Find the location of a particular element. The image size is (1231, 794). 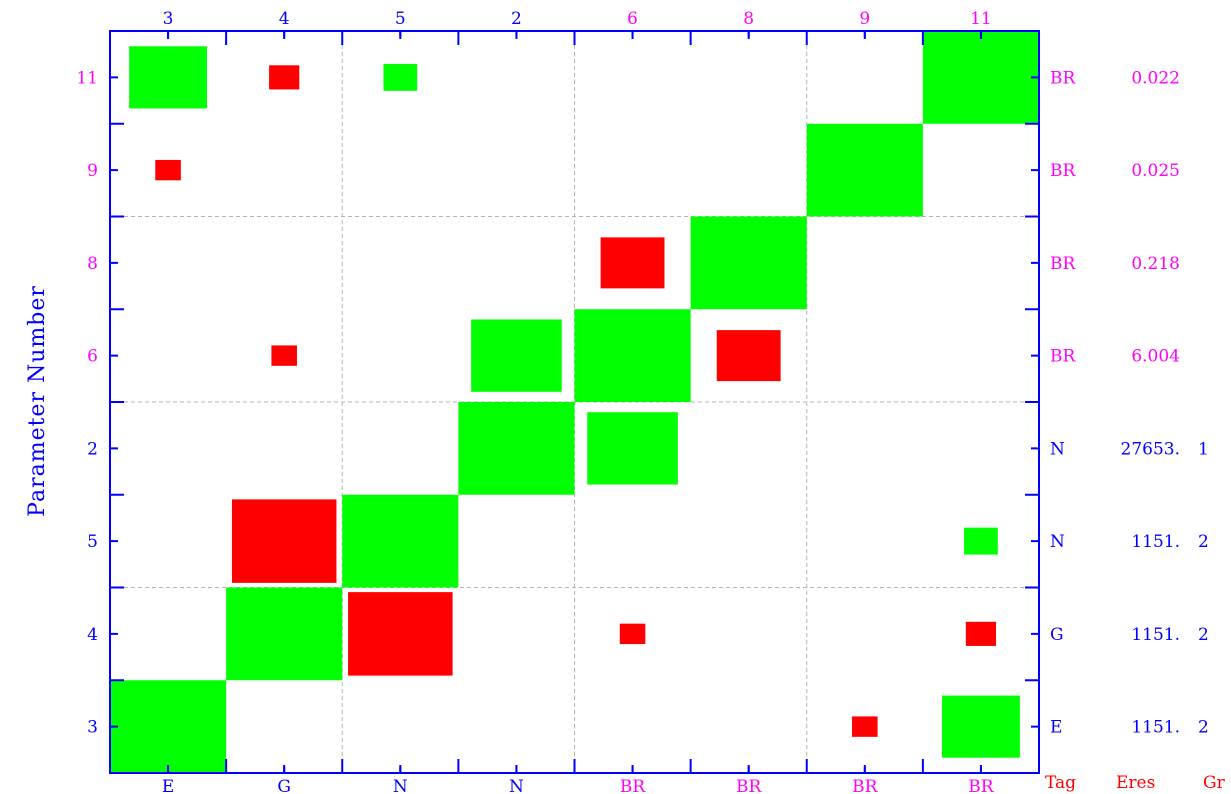

row-group-value: 1 is located at coordinates (1203, 449).